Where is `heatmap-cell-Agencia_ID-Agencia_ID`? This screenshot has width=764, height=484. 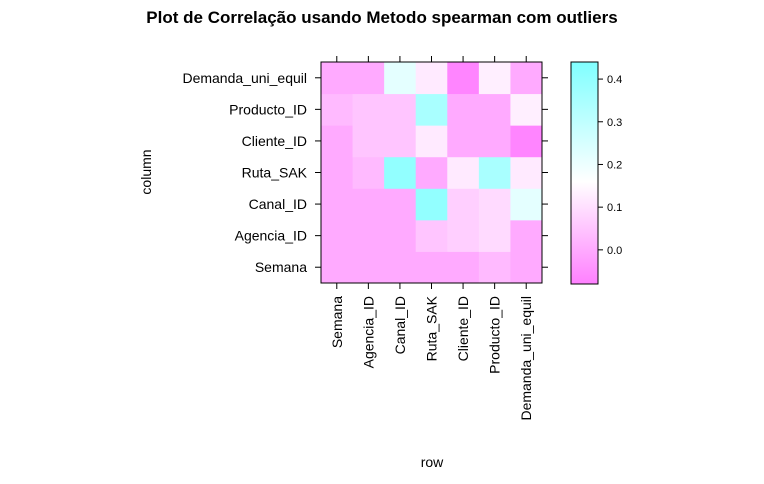
heatmap-cell-Agencia_ID-Agencia_ID is located at coordinates (368, 235).